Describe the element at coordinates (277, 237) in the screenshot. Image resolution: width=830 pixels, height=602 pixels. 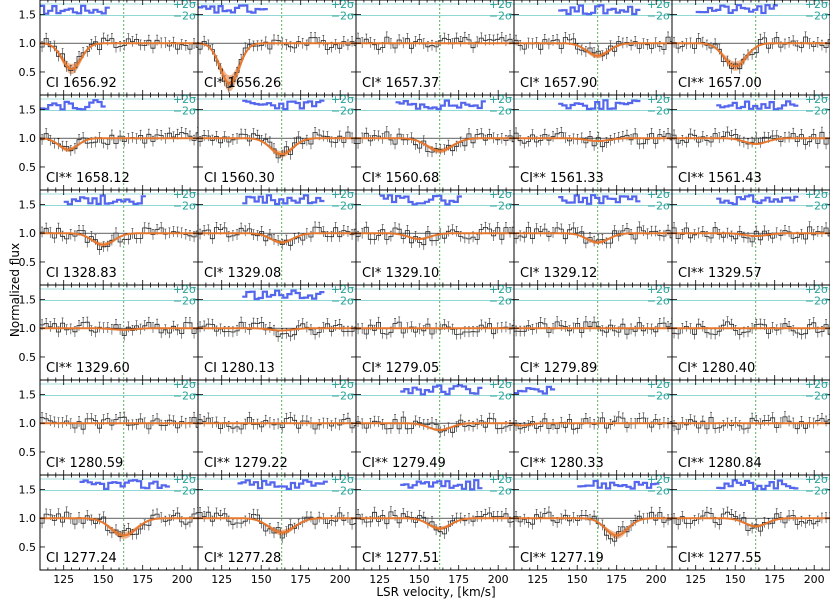
I see `spectrum-panel: +2σ−2σ CI* 1329.08` at that location.